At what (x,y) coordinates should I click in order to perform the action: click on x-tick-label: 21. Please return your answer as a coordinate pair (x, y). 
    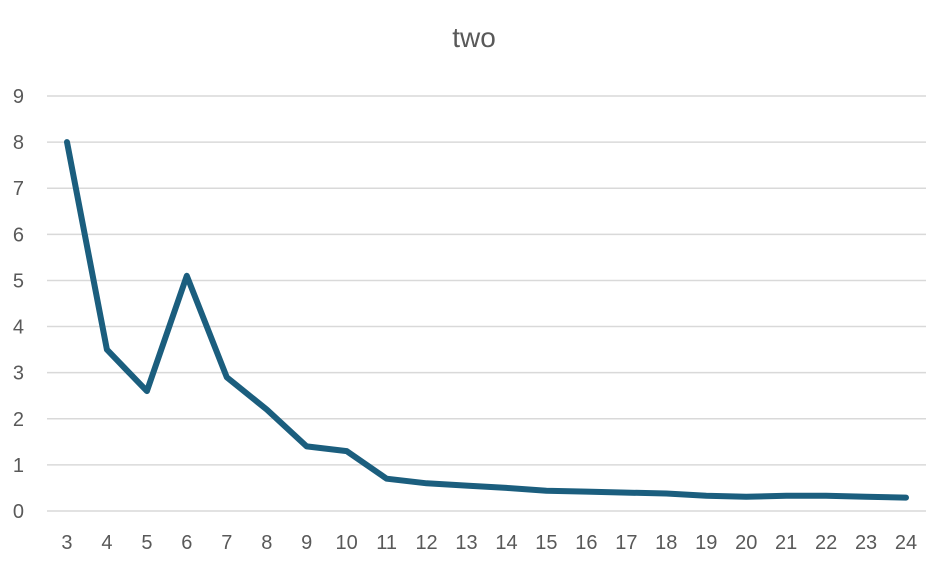
    Looking at the image, I should click on (786, 543).